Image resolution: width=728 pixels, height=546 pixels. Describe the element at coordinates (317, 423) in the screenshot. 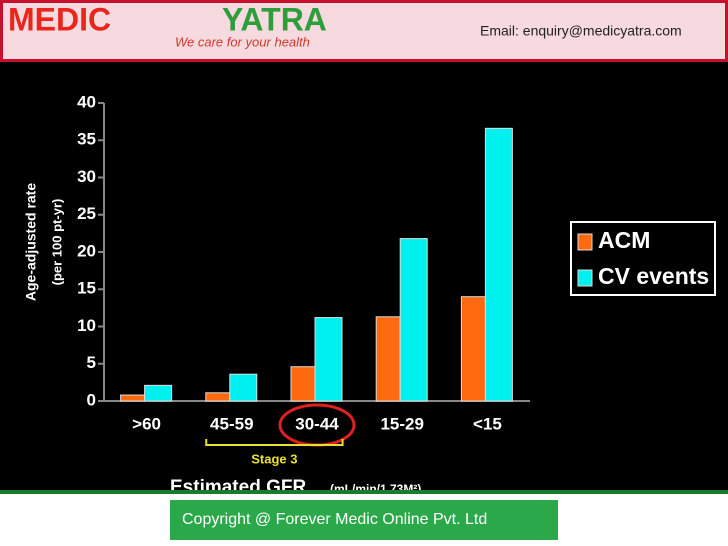

I see `x-tick-label: 30-44` at that location.